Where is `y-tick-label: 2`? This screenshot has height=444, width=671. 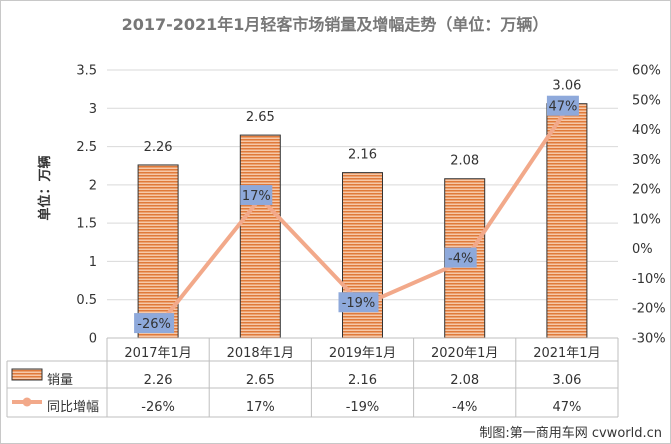
y-tick-label: 2 is located at coordinates (93, 185).